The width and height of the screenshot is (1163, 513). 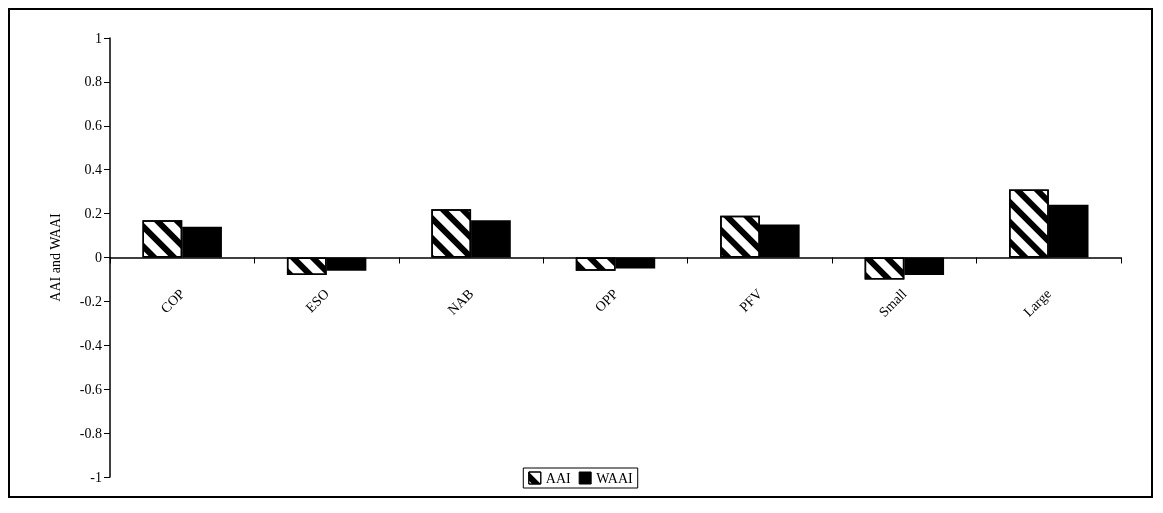 What do you see at coordinates (90, 389) in the screenshot?
I see `y-tick-label: -0.6` at bounding box center [90, 389].